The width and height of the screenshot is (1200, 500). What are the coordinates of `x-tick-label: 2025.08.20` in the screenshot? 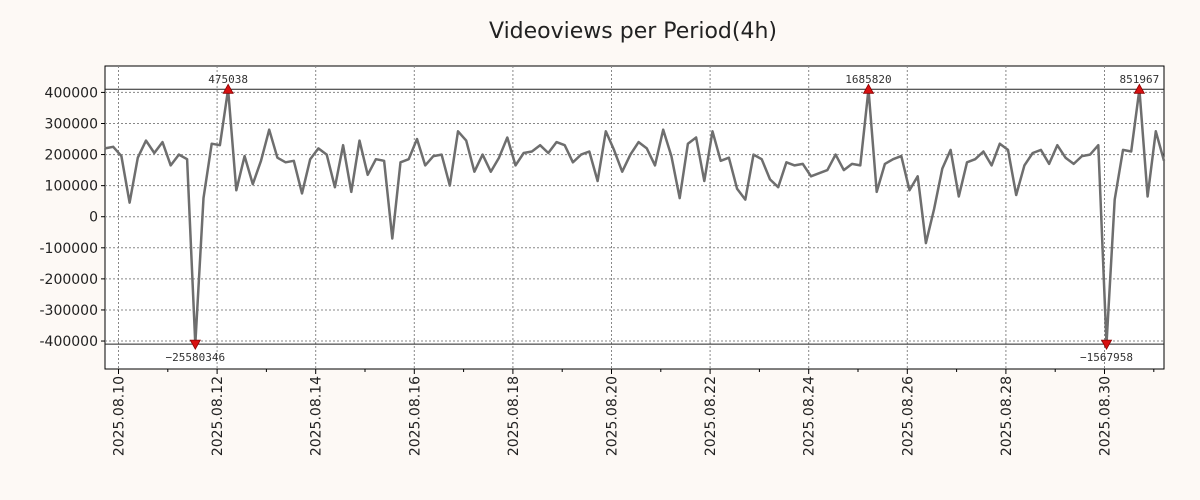 It's located at (613, 416).